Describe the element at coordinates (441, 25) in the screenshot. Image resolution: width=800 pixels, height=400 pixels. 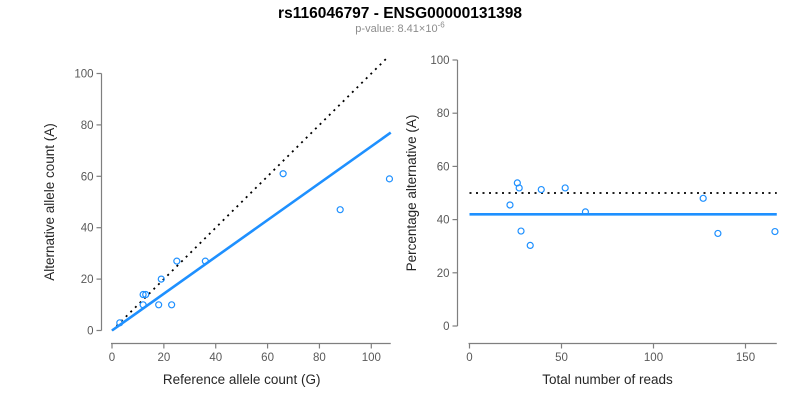
I see `pvalue-exponent: -6` at that location.